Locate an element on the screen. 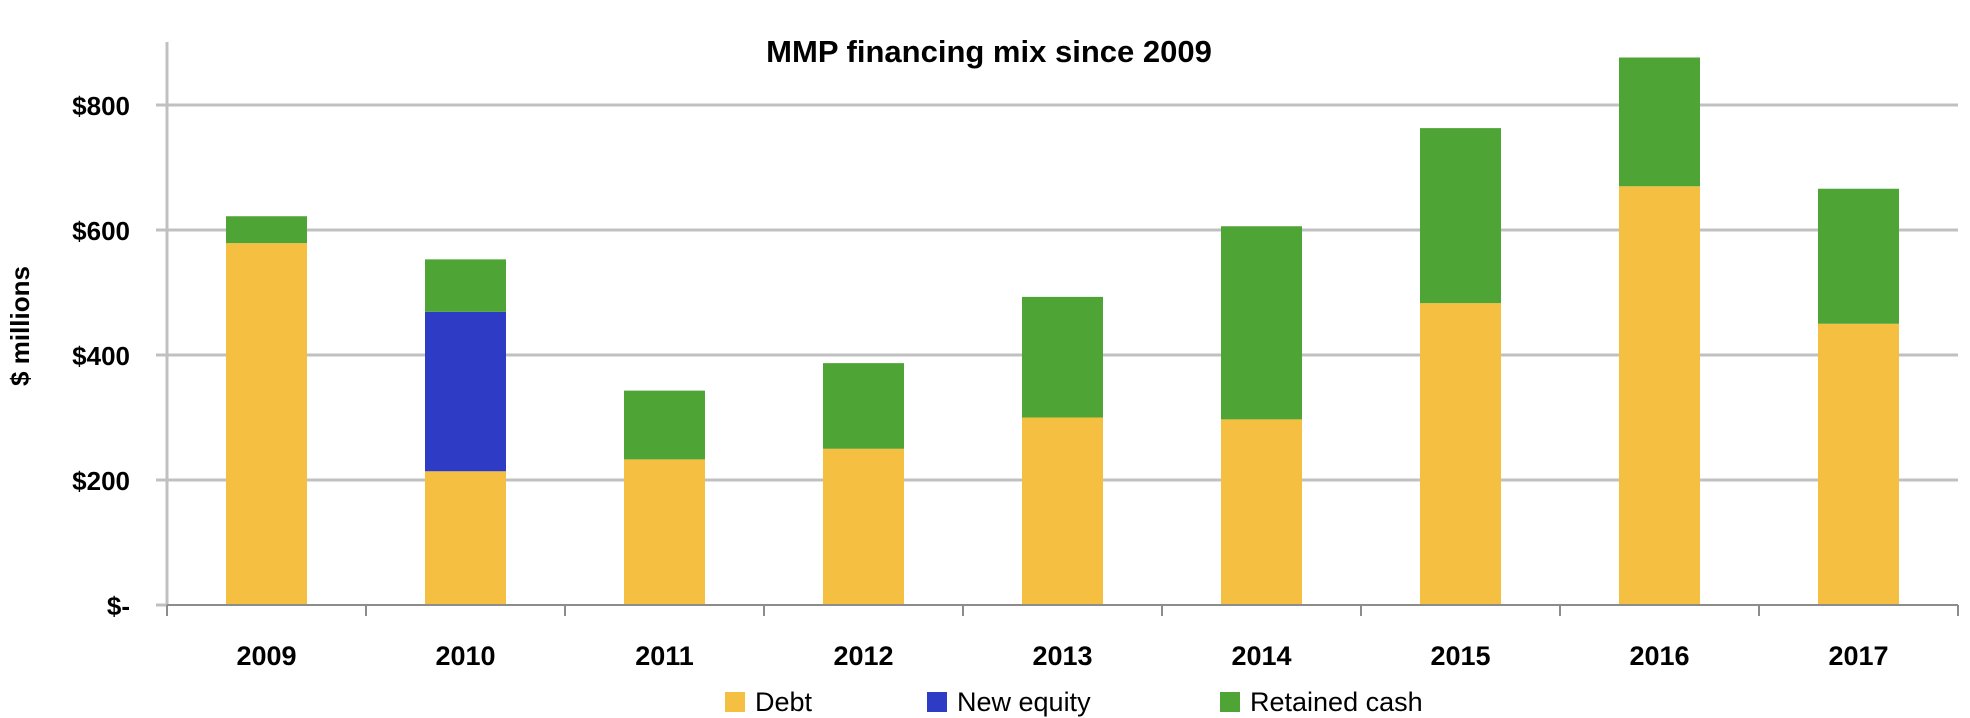 The height and width of the screenshot is (718, 1970). bar-debt-2016 is located at coordinates (1659, 395).